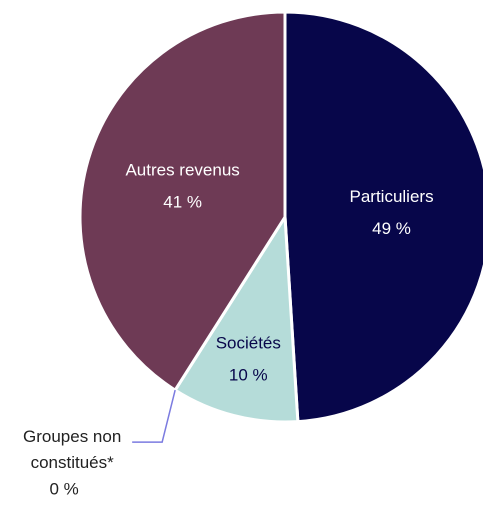  What do you see at coordinates (391, 228) in the screenshot?
I see `value-label: 49 %` at bounding box center [391, 228].